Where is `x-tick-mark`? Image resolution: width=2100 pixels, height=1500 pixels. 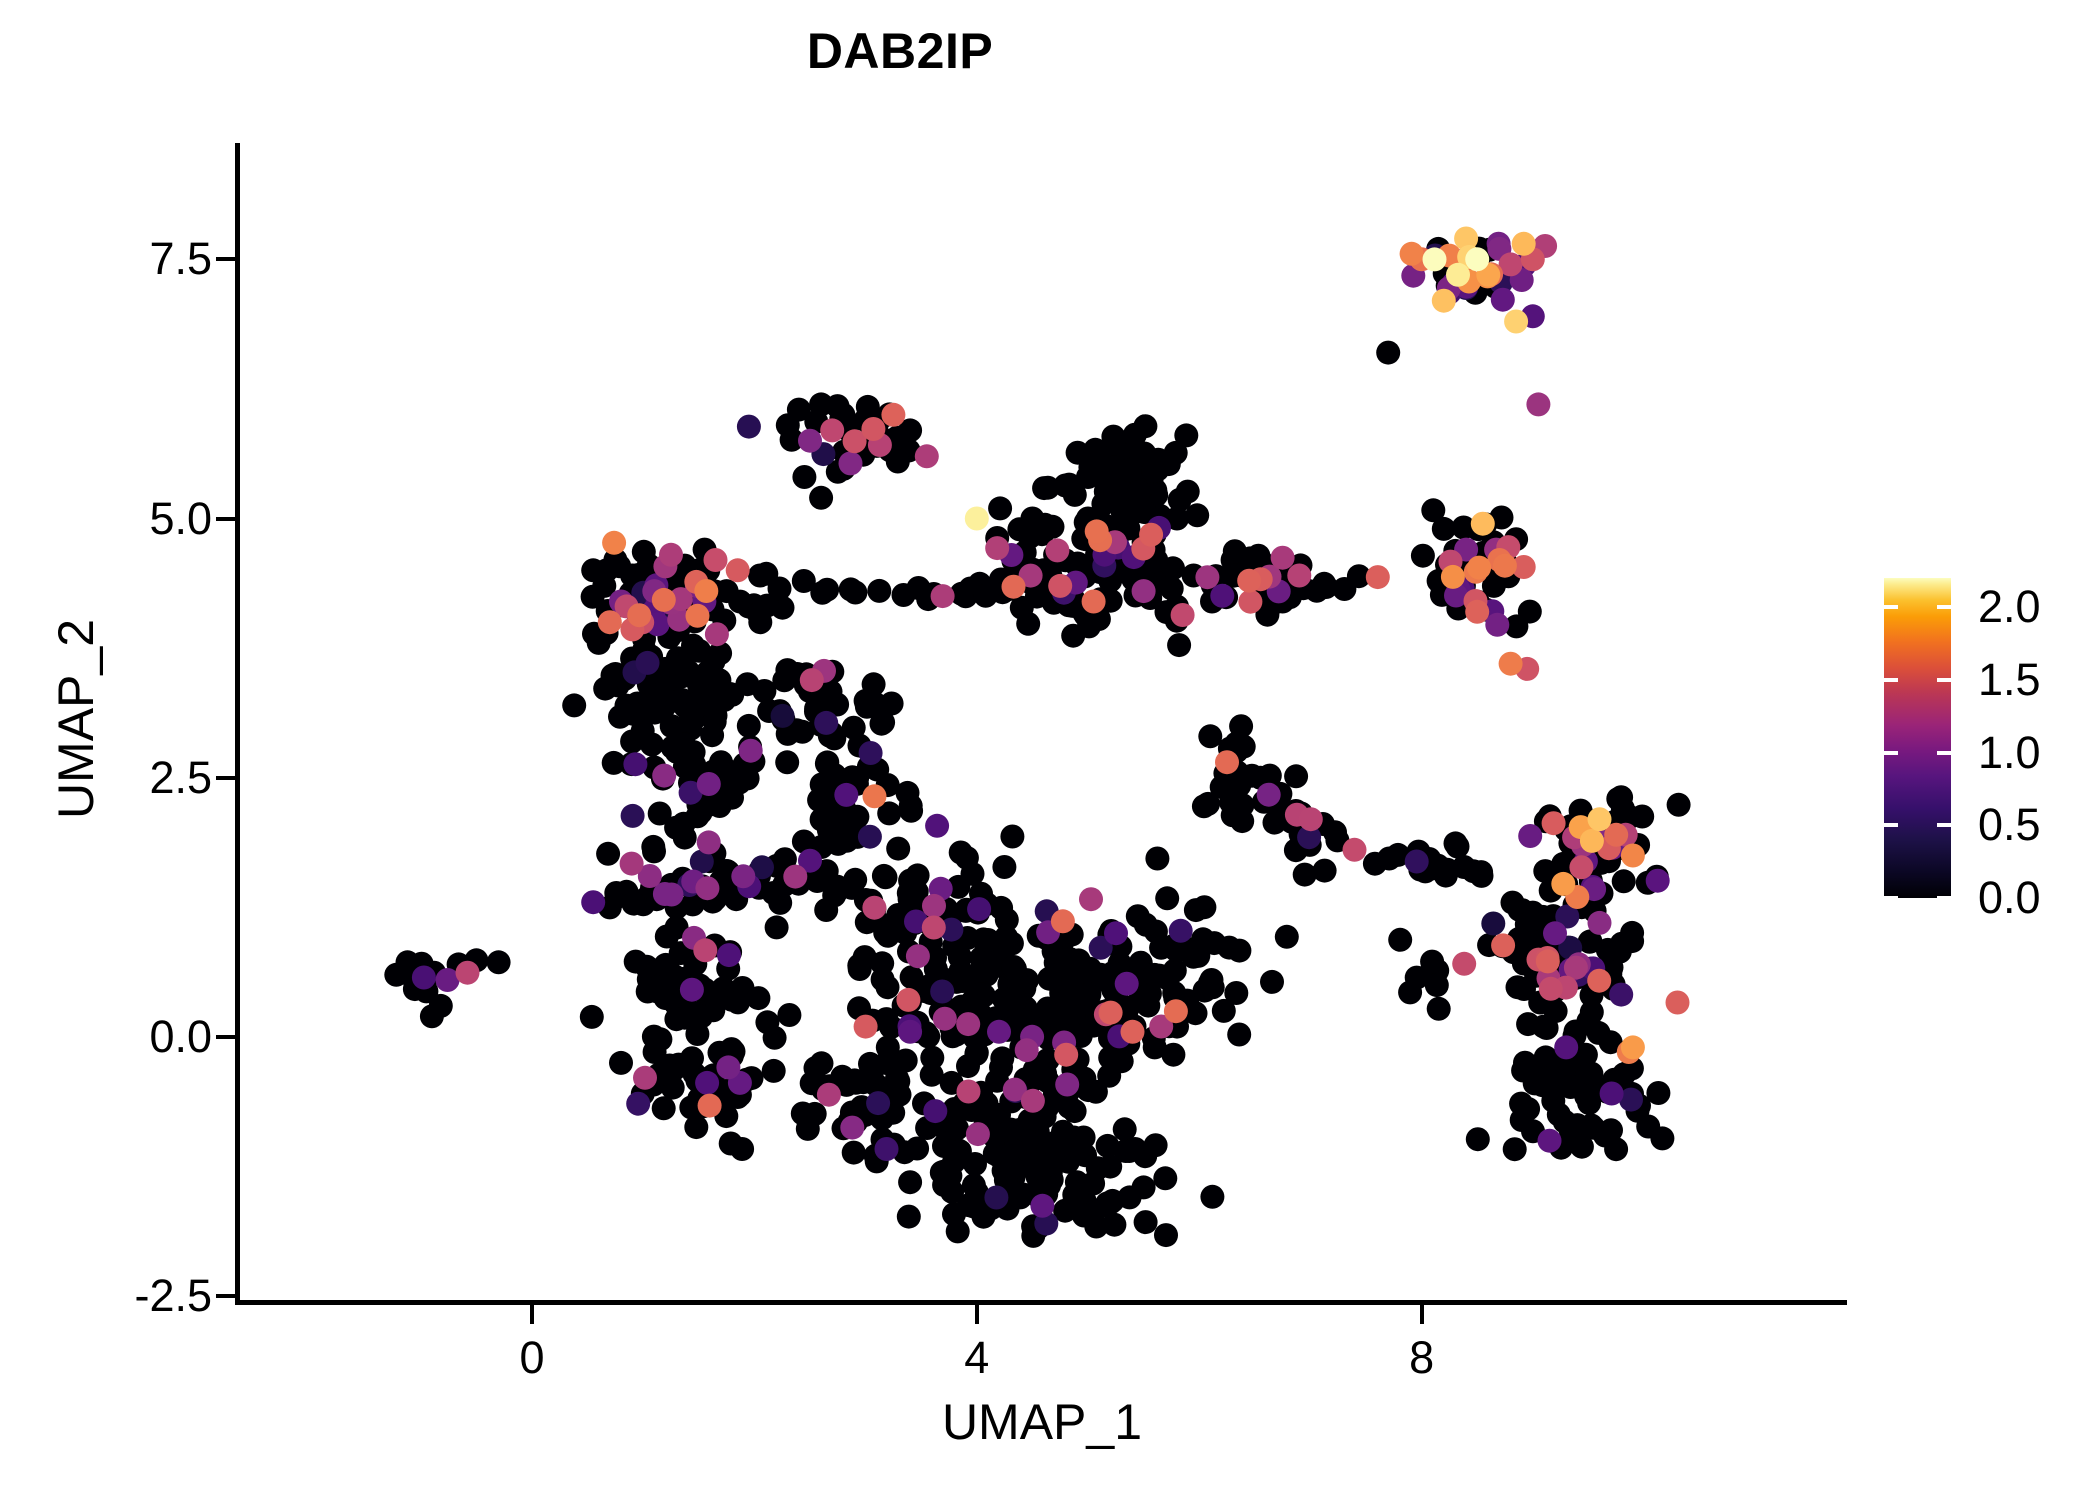 x-tick-mark is located at coordinates (1421, 1314).